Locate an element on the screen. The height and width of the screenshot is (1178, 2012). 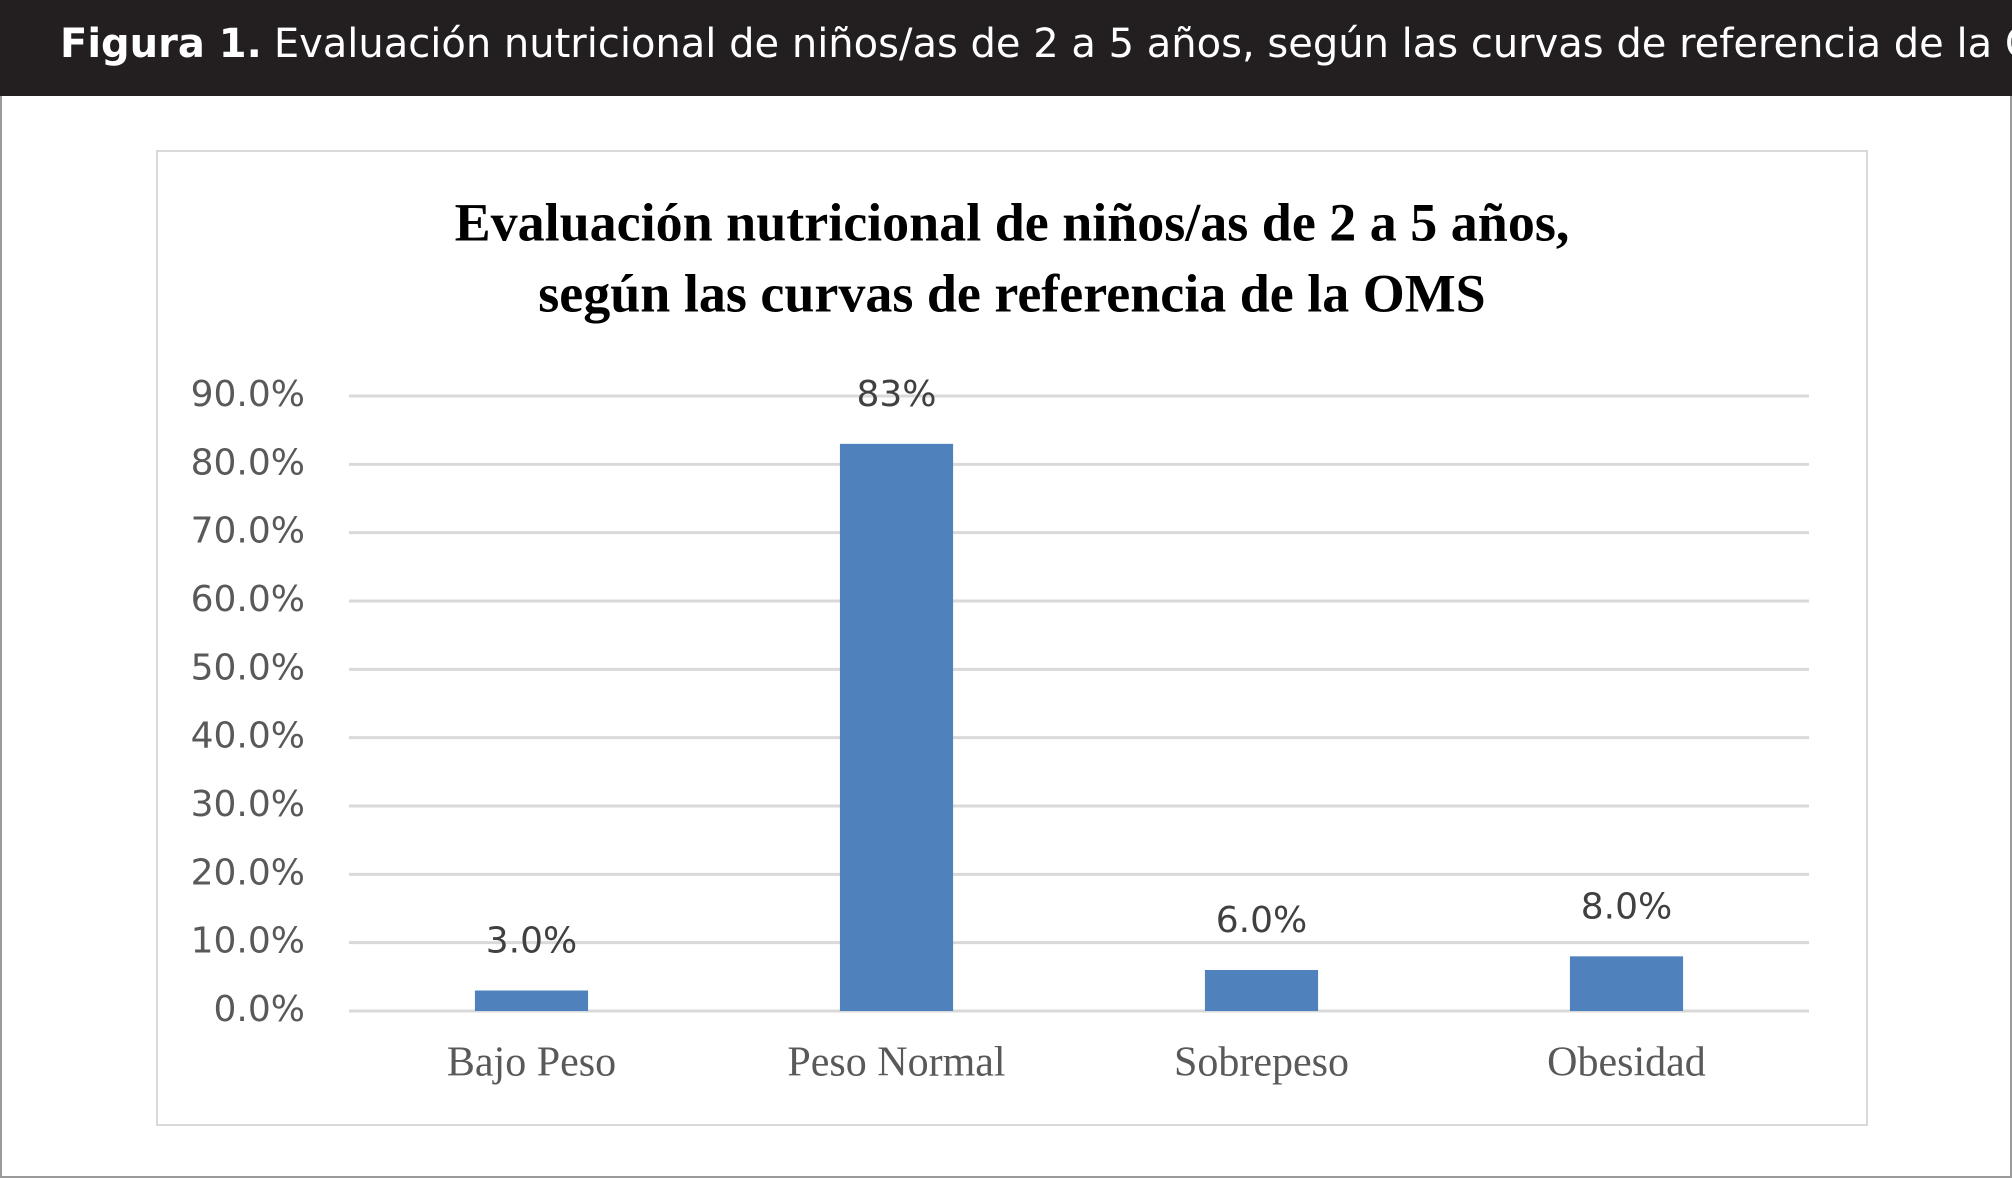
x-tick-label: Peso Normal is located at coordinates (896, 1063).